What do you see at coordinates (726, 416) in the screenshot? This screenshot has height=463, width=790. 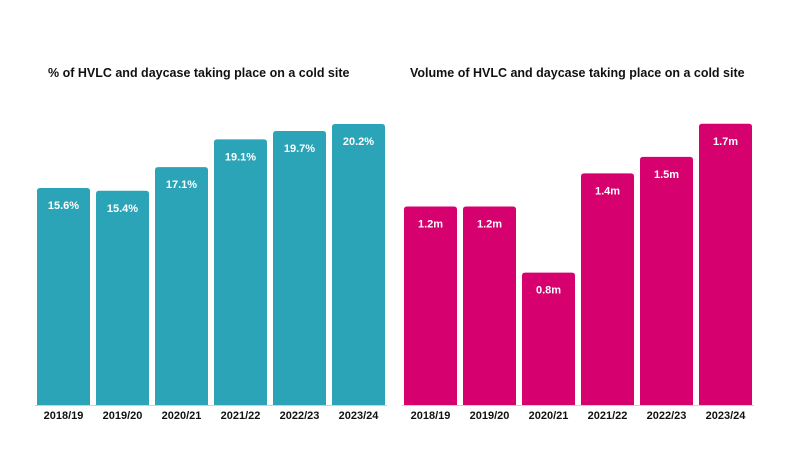 I see `right-x-tick-label: 2023/24` at bounding box center [726, 416].